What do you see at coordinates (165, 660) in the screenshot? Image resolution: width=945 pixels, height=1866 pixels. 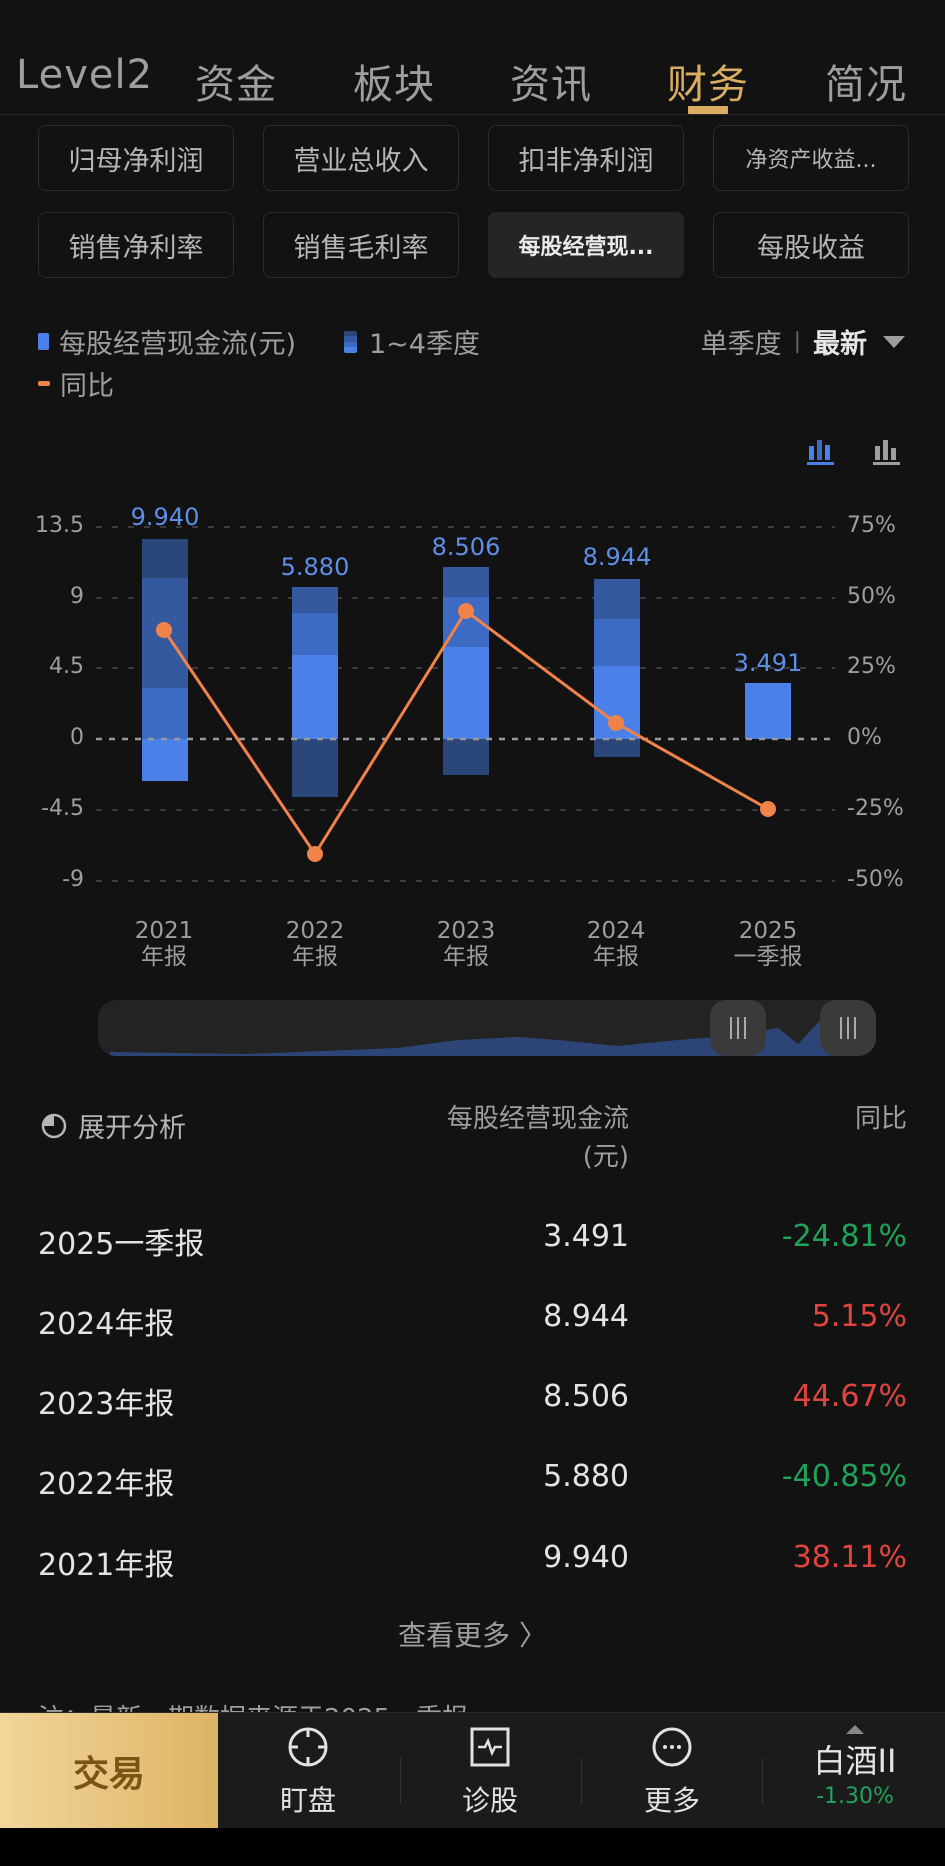 I see `bar-2021` at bounding box center [165, 660].